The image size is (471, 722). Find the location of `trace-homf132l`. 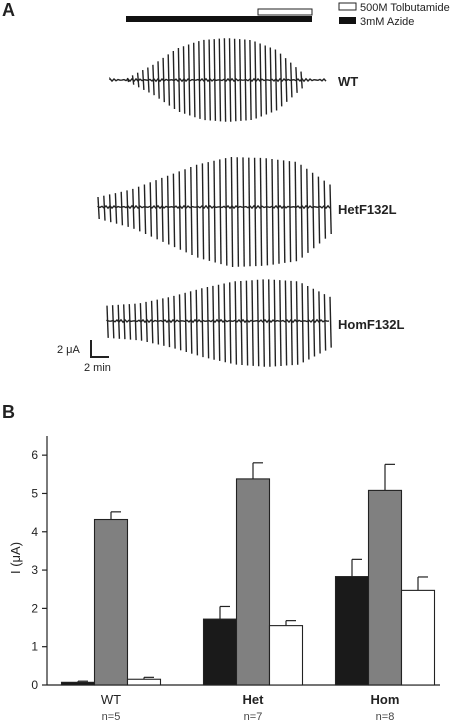

trace-homf132l is located at coordinates (219, 323).